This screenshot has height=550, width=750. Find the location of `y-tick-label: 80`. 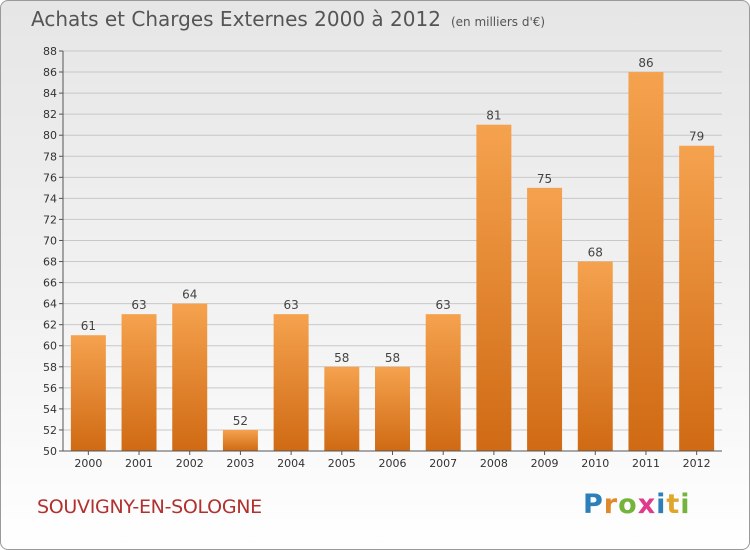

y-tick-label: 80 is located at coordinates (50, 135).